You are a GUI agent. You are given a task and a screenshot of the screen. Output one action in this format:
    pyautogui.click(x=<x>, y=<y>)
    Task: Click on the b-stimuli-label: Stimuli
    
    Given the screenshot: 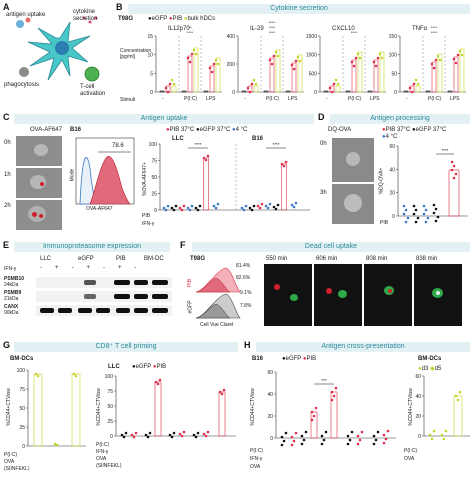 What is the action you would take?
    pyautogui.click(x=128, y=100)
    